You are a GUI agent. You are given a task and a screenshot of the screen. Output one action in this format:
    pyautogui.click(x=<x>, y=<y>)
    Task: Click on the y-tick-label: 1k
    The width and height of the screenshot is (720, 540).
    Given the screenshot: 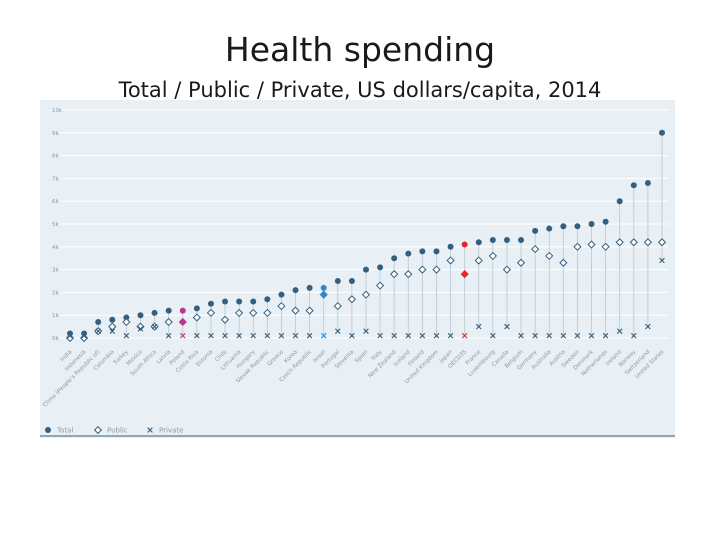 What is the action you would take?
    pyautogui.click(x=55, y=316)
    